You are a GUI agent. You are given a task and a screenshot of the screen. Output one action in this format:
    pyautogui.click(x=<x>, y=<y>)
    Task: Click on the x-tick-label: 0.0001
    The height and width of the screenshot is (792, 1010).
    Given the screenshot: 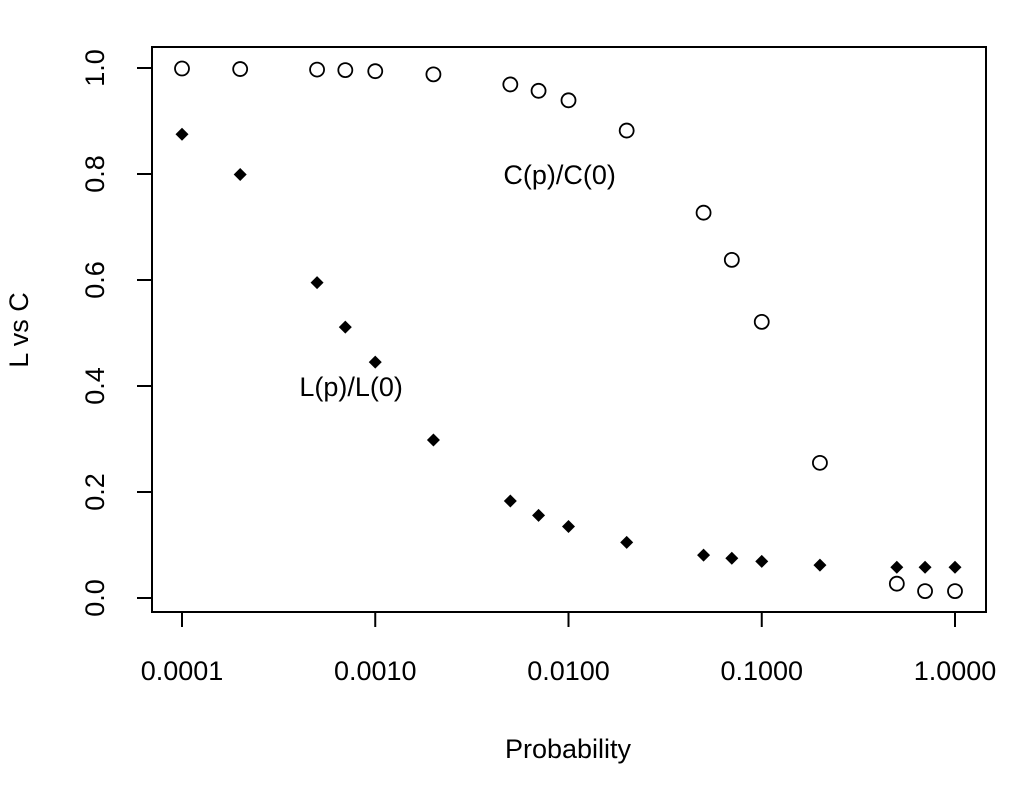 What is the action you would take?
    pyautogui.click(x=182, y=671)
    